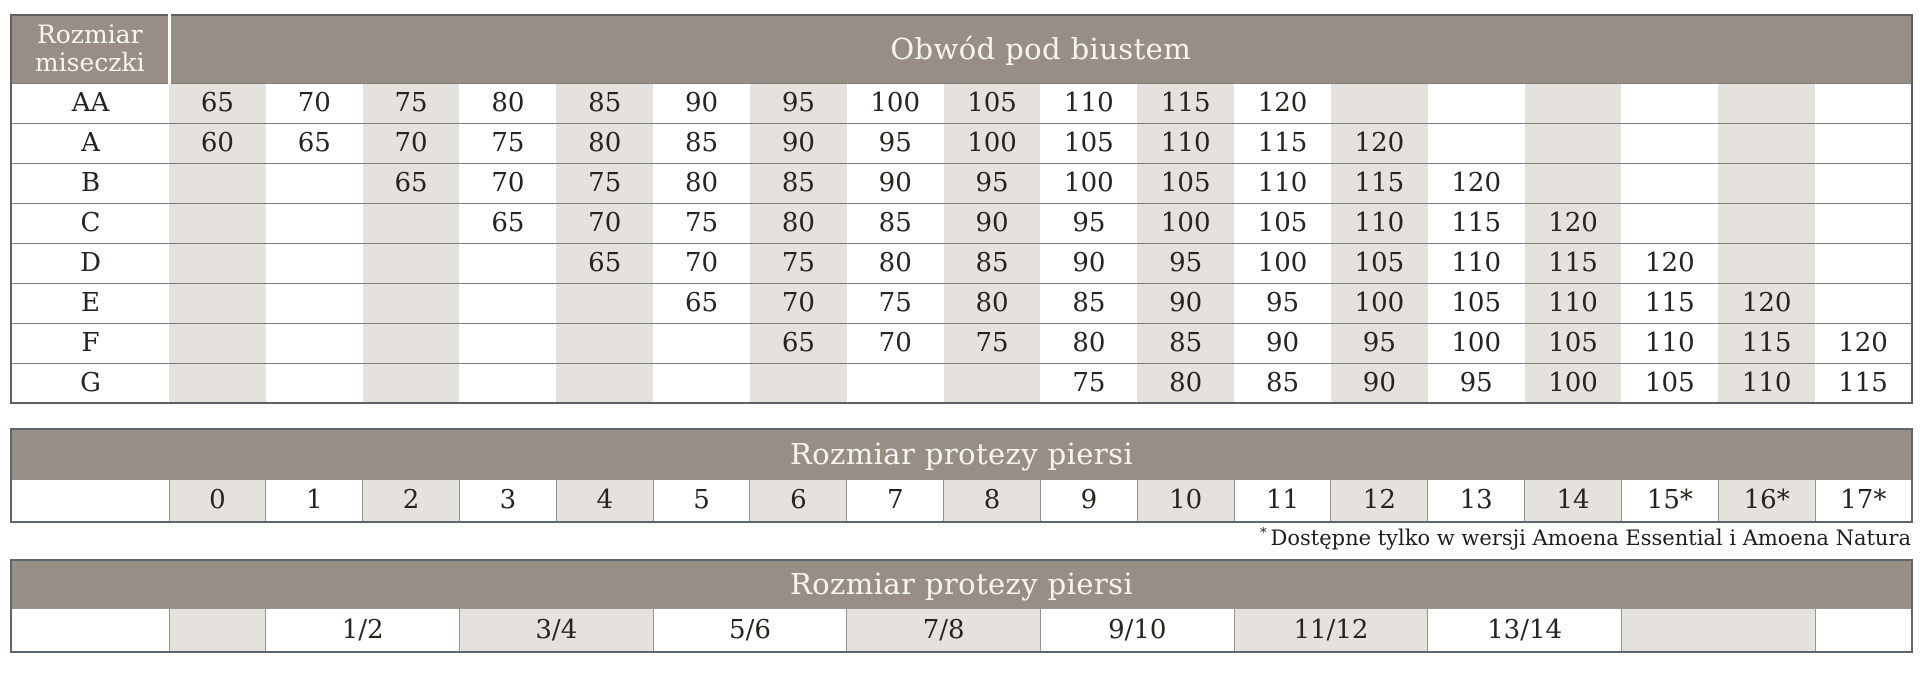 This screenshot has width=1920, height=679. I want to click on paired-header-row: Rozmiar protezy piersi, so click(961, 584).